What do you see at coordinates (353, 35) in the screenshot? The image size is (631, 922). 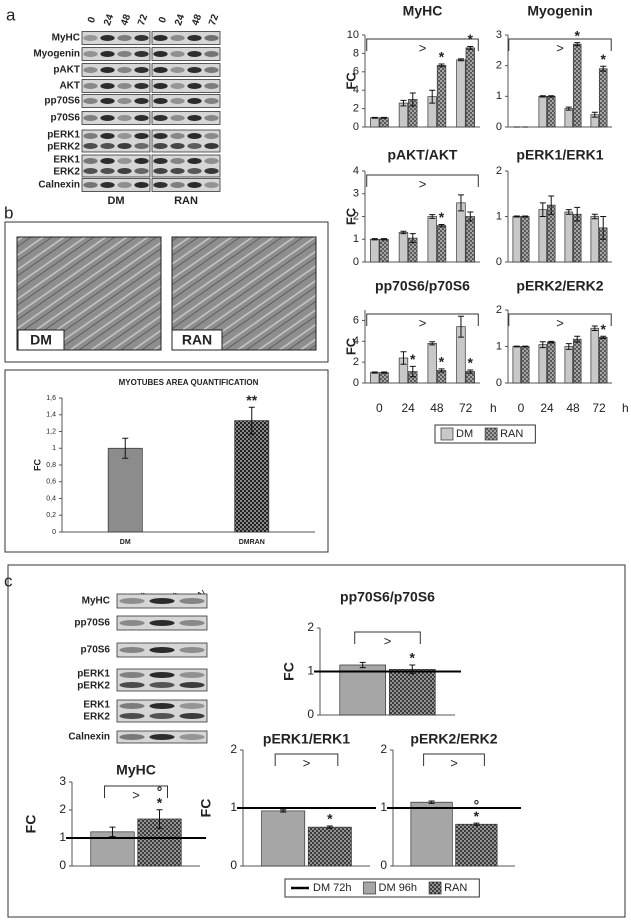 I see `y-tick-label: 10` at bounding box center [353, 35].